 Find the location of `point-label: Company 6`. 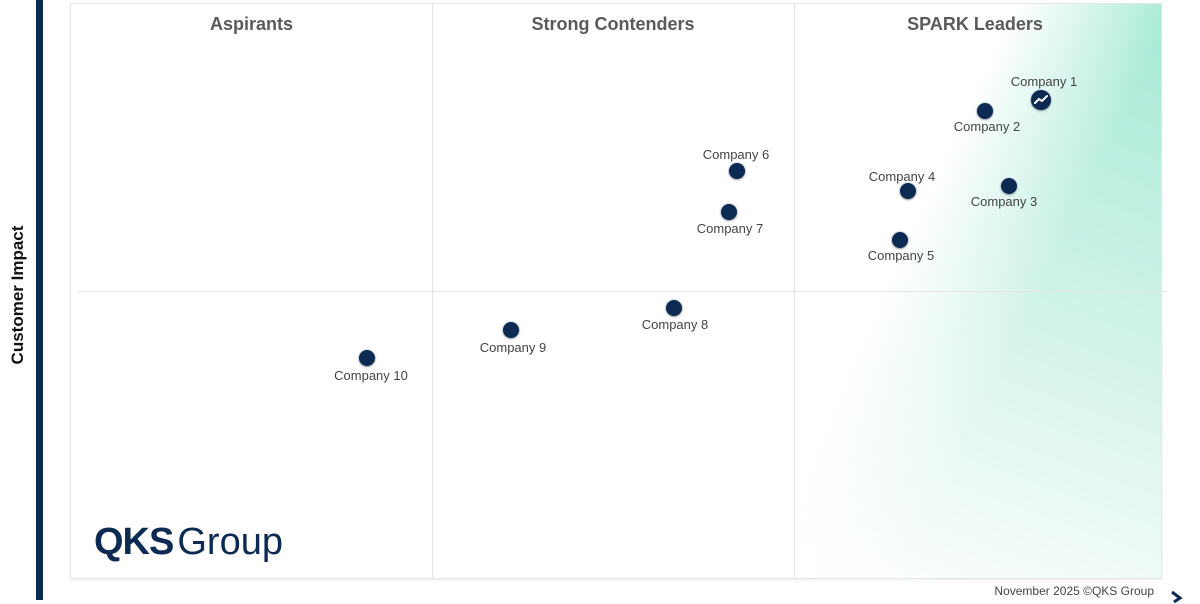

point-label: Company 6 is located at coordinates (736, 154).